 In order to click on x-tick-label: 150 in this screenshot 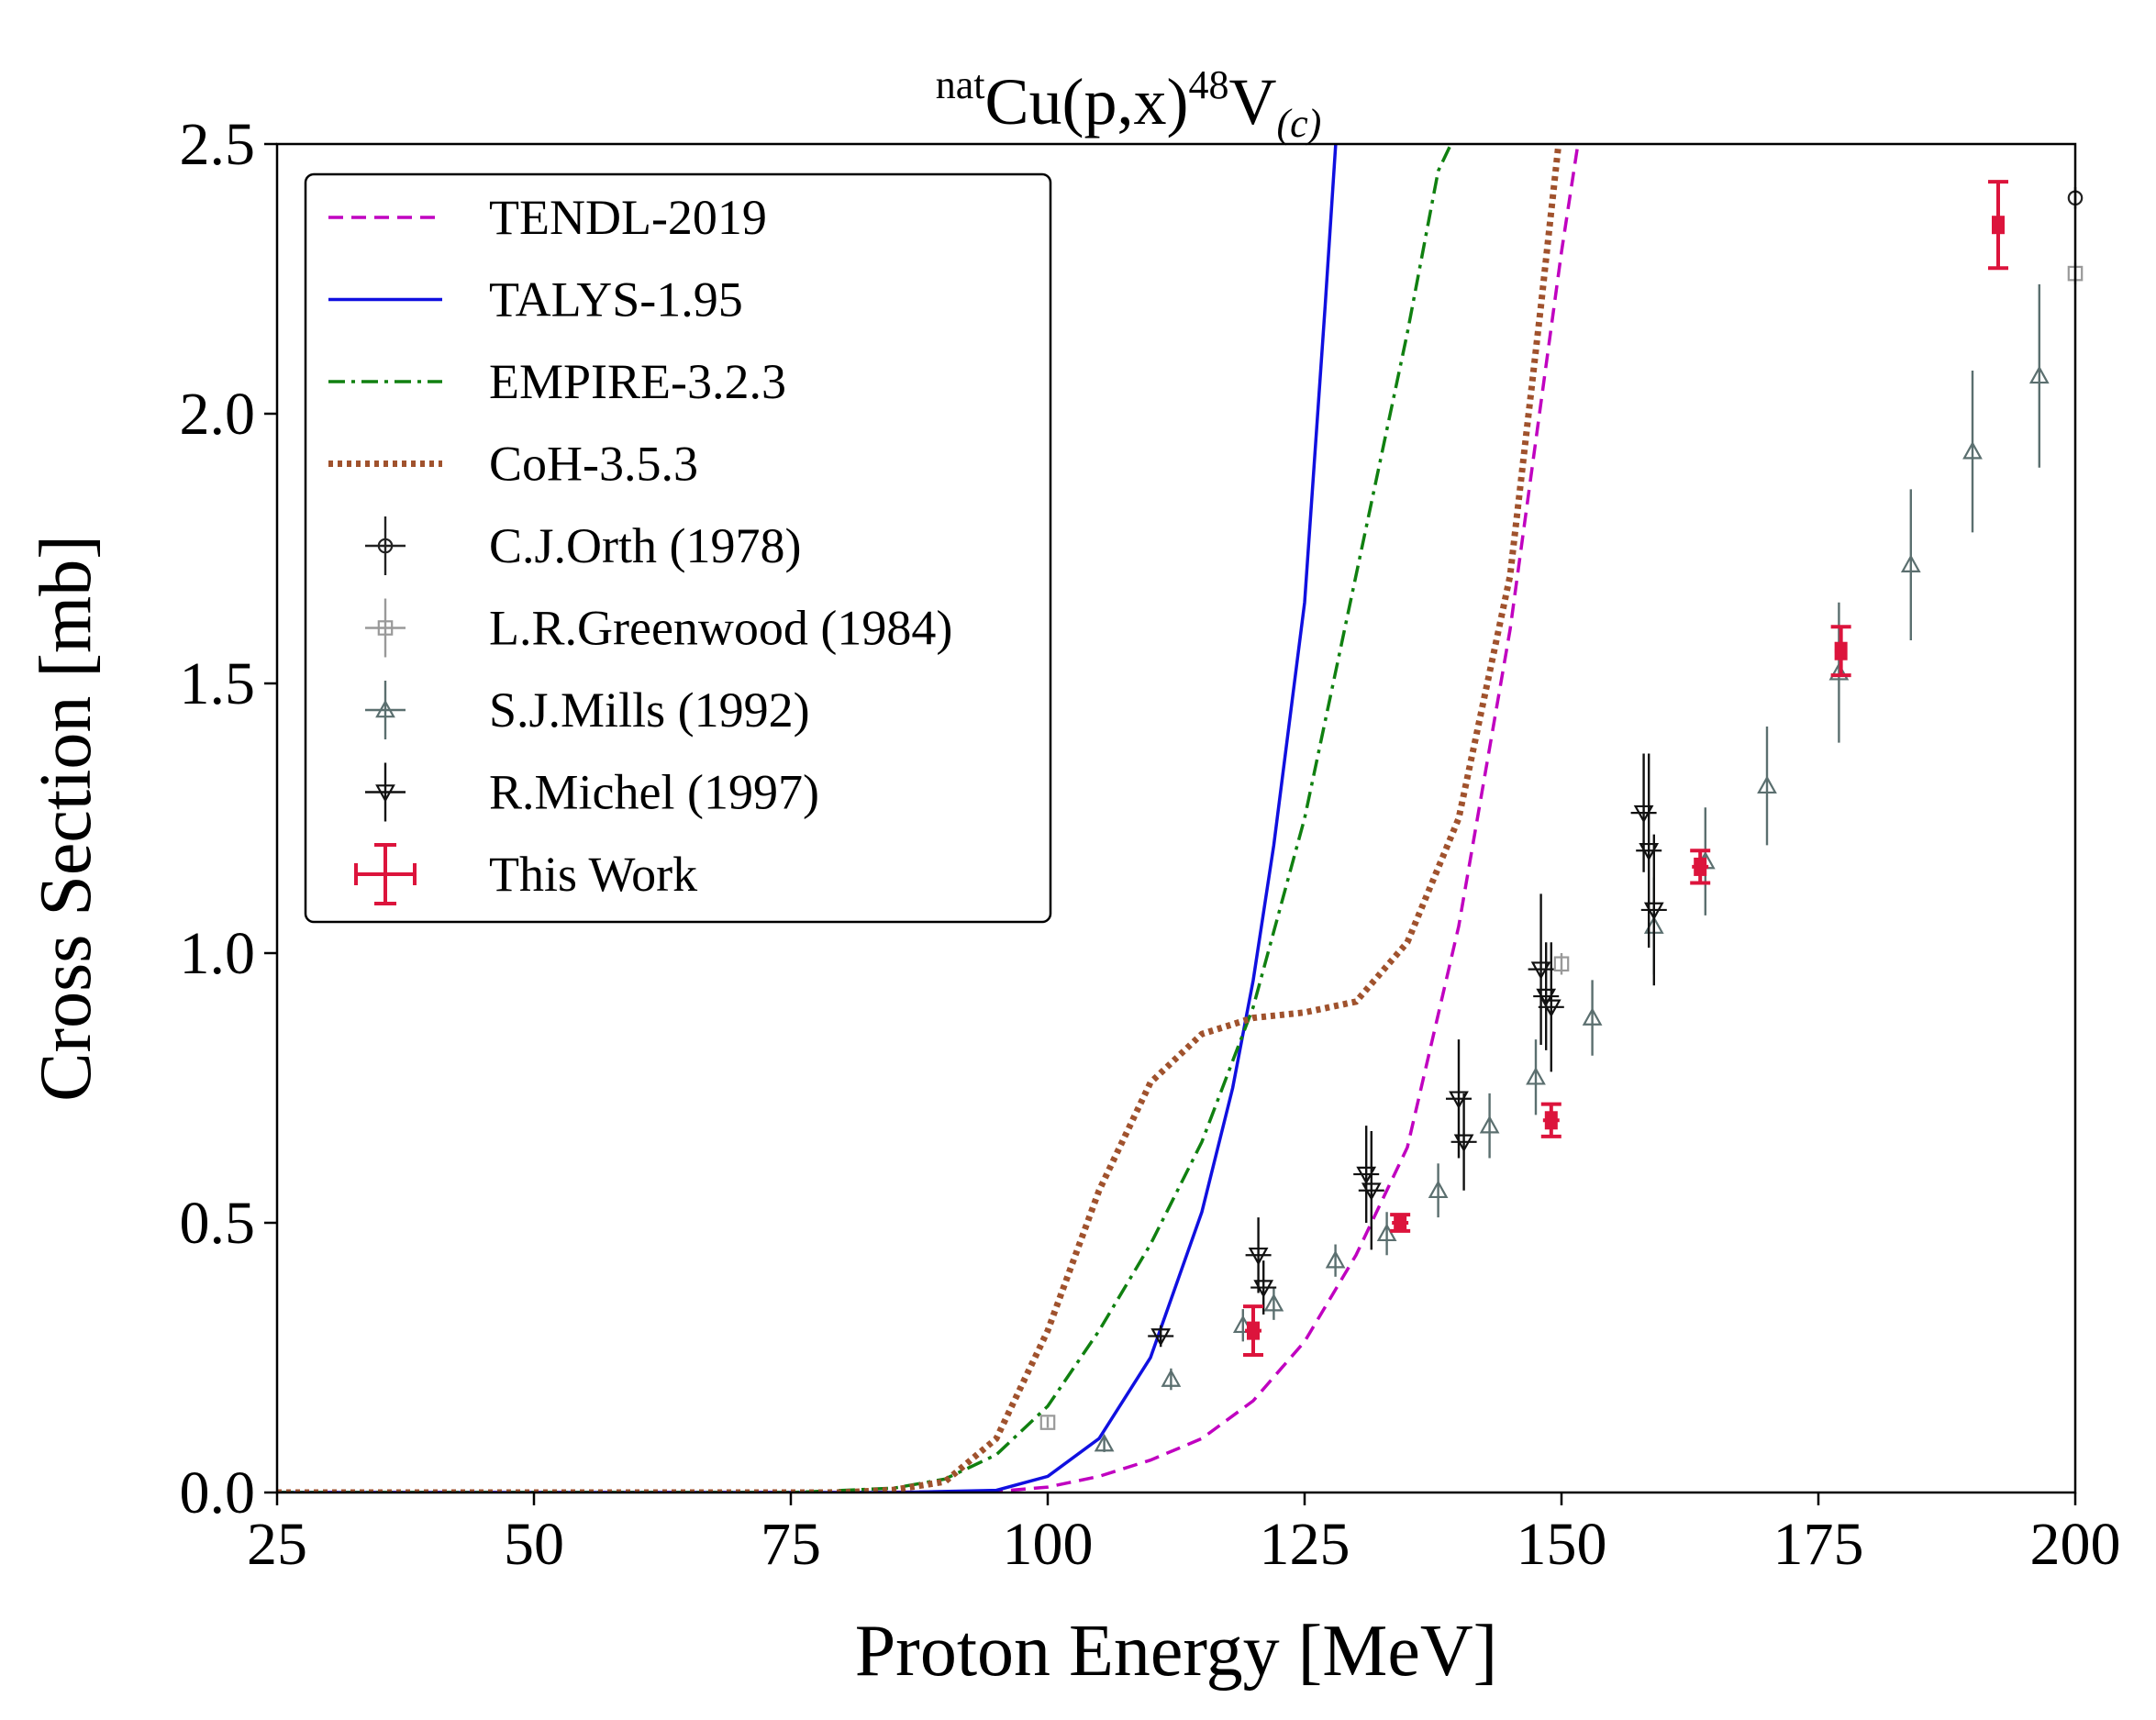, I will do `click(1562, 1544)`.